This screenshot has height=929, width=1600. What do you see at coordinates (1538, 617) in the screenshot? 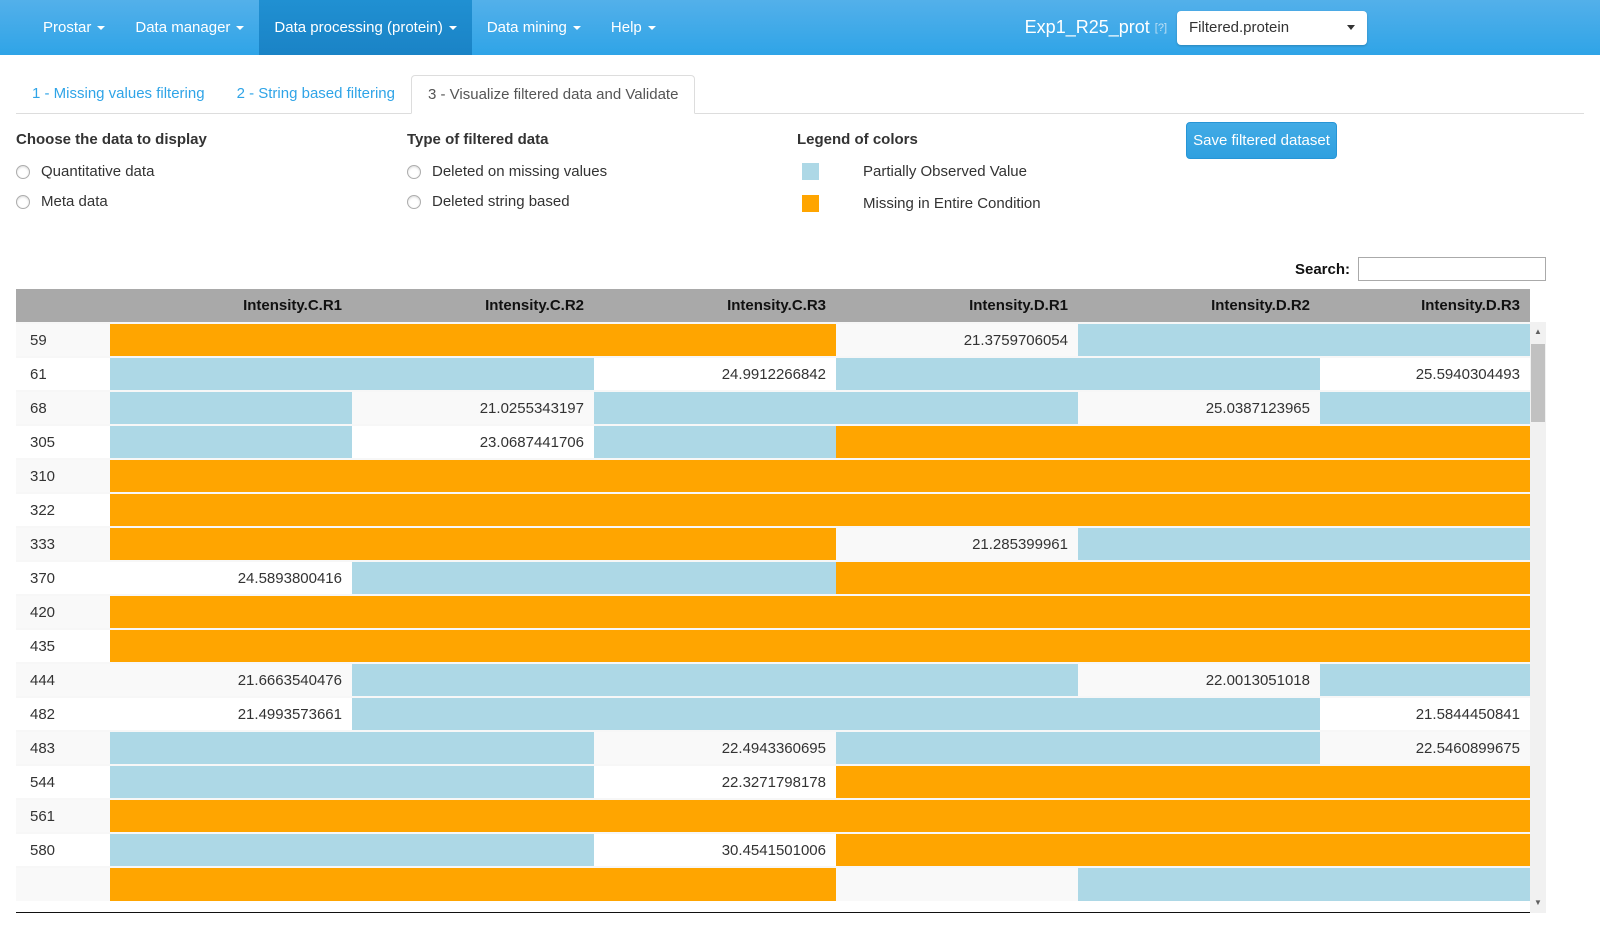
I see `vertical-scrollbar: ▲ ▼` at bounding box center [1538, 617].